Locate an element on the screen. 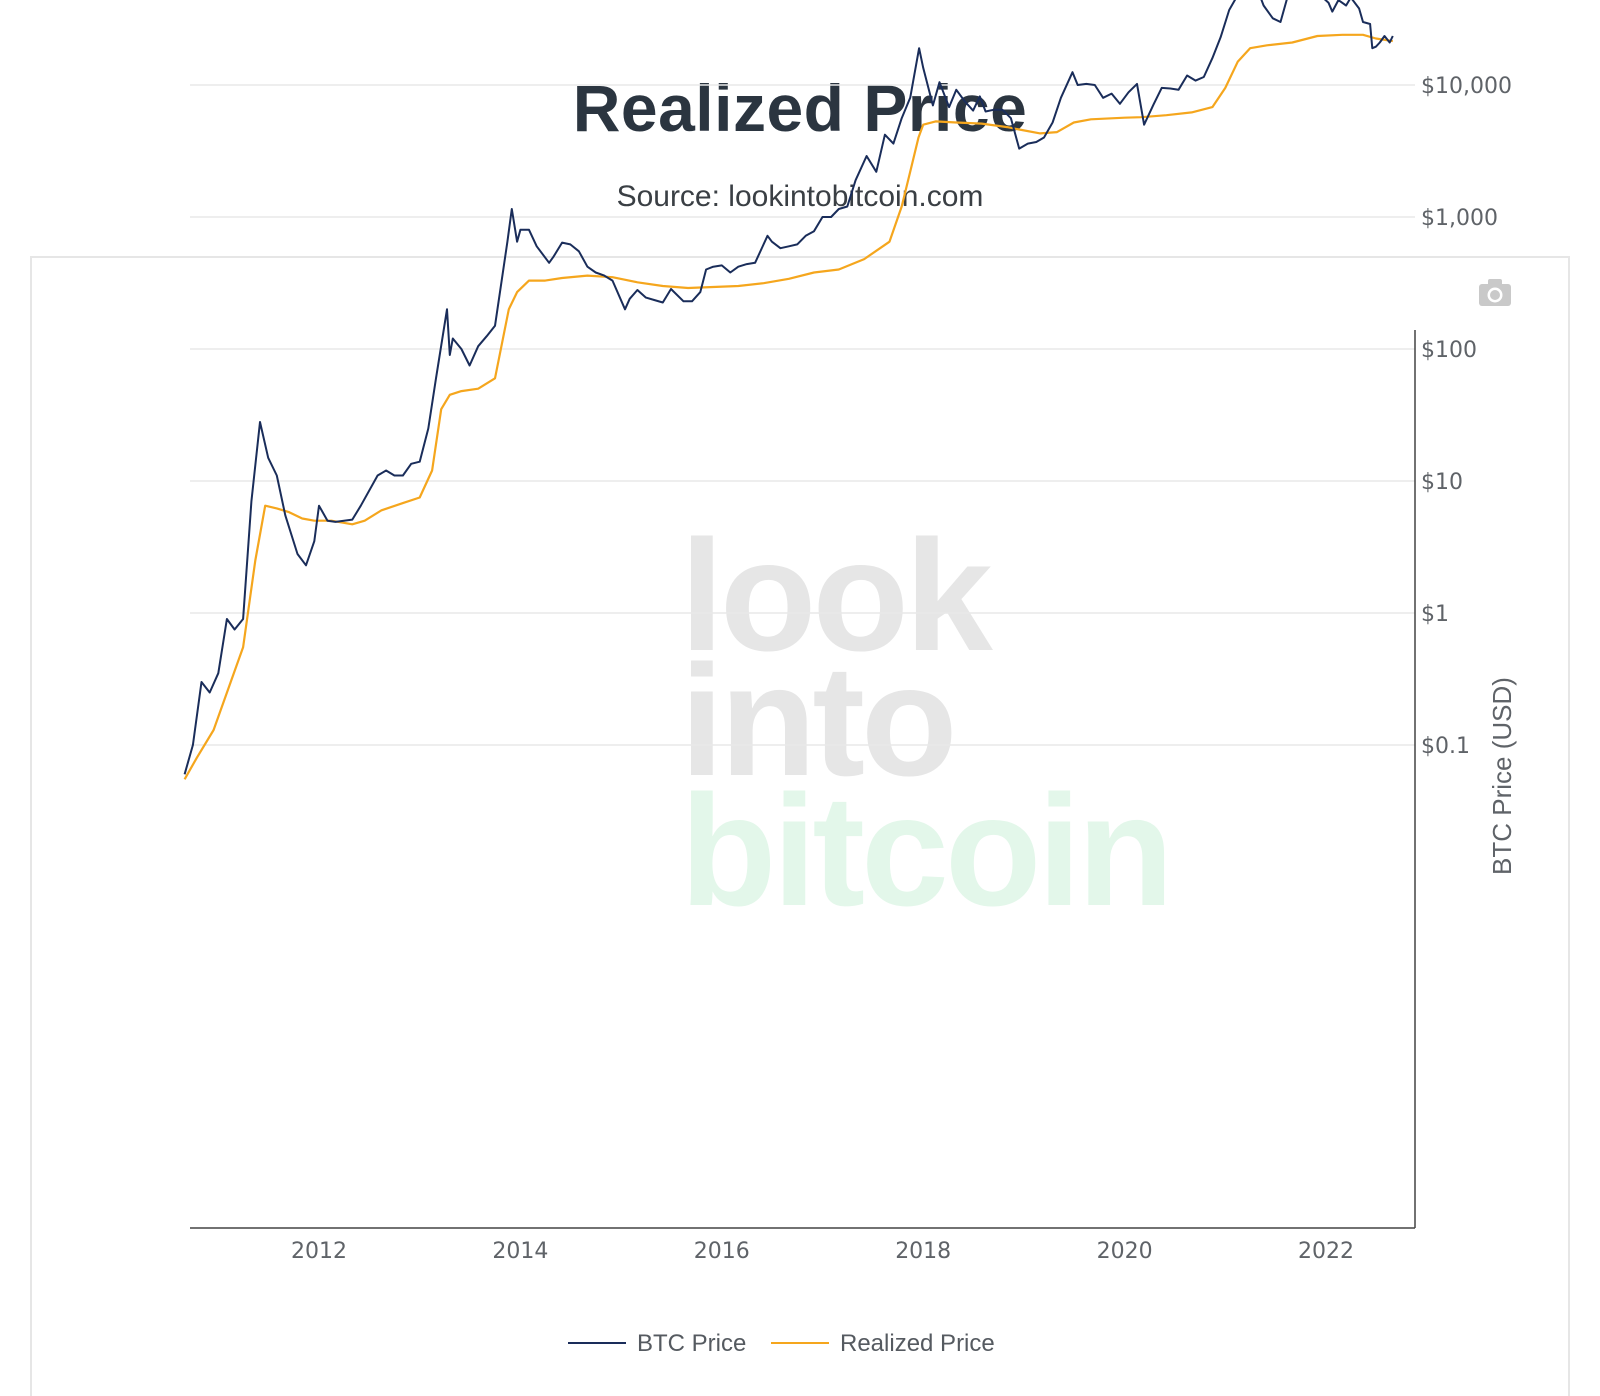 The width and height of the screenshot is (1600, 1396). x-tick-label: 2022 is located at coordinates (1326, 1251).